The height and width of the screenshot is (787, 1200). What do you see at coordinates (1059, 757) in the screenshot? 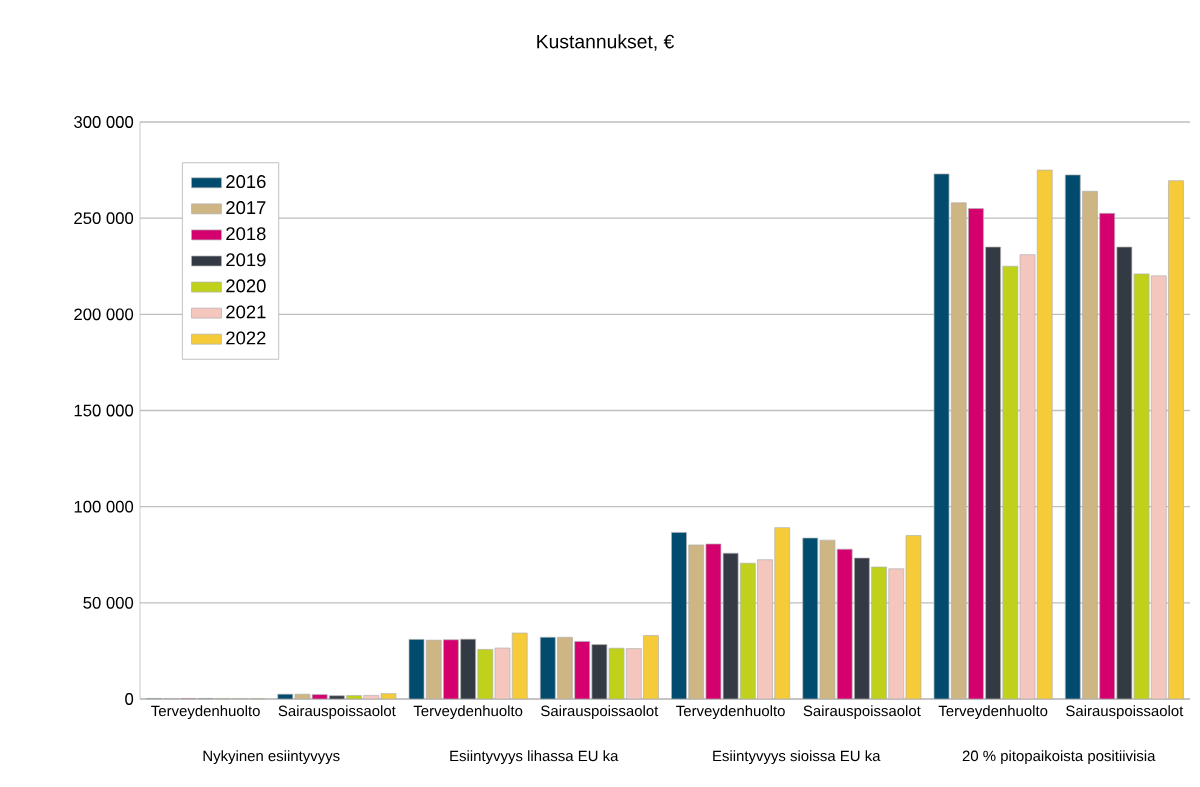
I see `text: 20 % pitopaikoista positiivisia` at bounding box center [1059, 757].